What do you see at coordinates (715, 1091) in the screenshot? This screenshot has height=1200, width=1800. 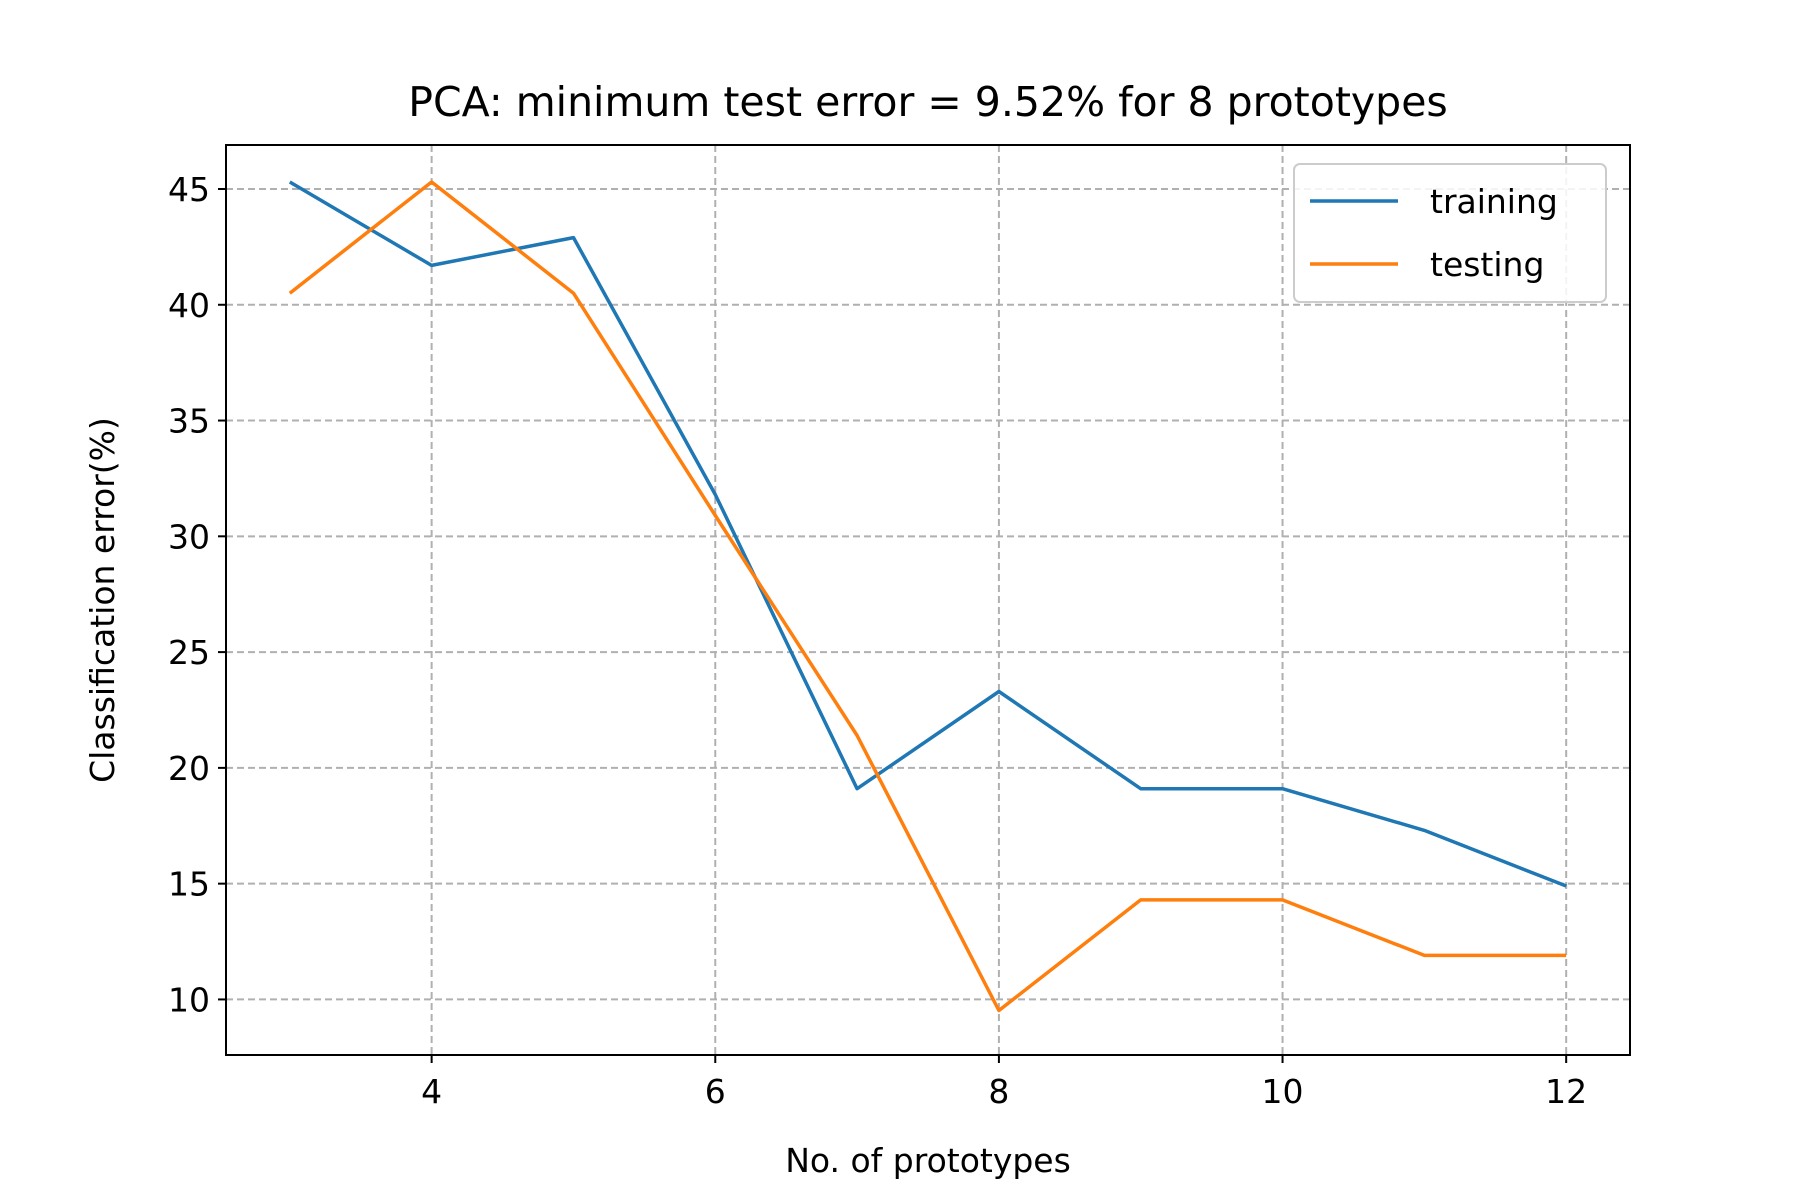 I see `x-tick-label: 6` at bounding box center [715, 1091].